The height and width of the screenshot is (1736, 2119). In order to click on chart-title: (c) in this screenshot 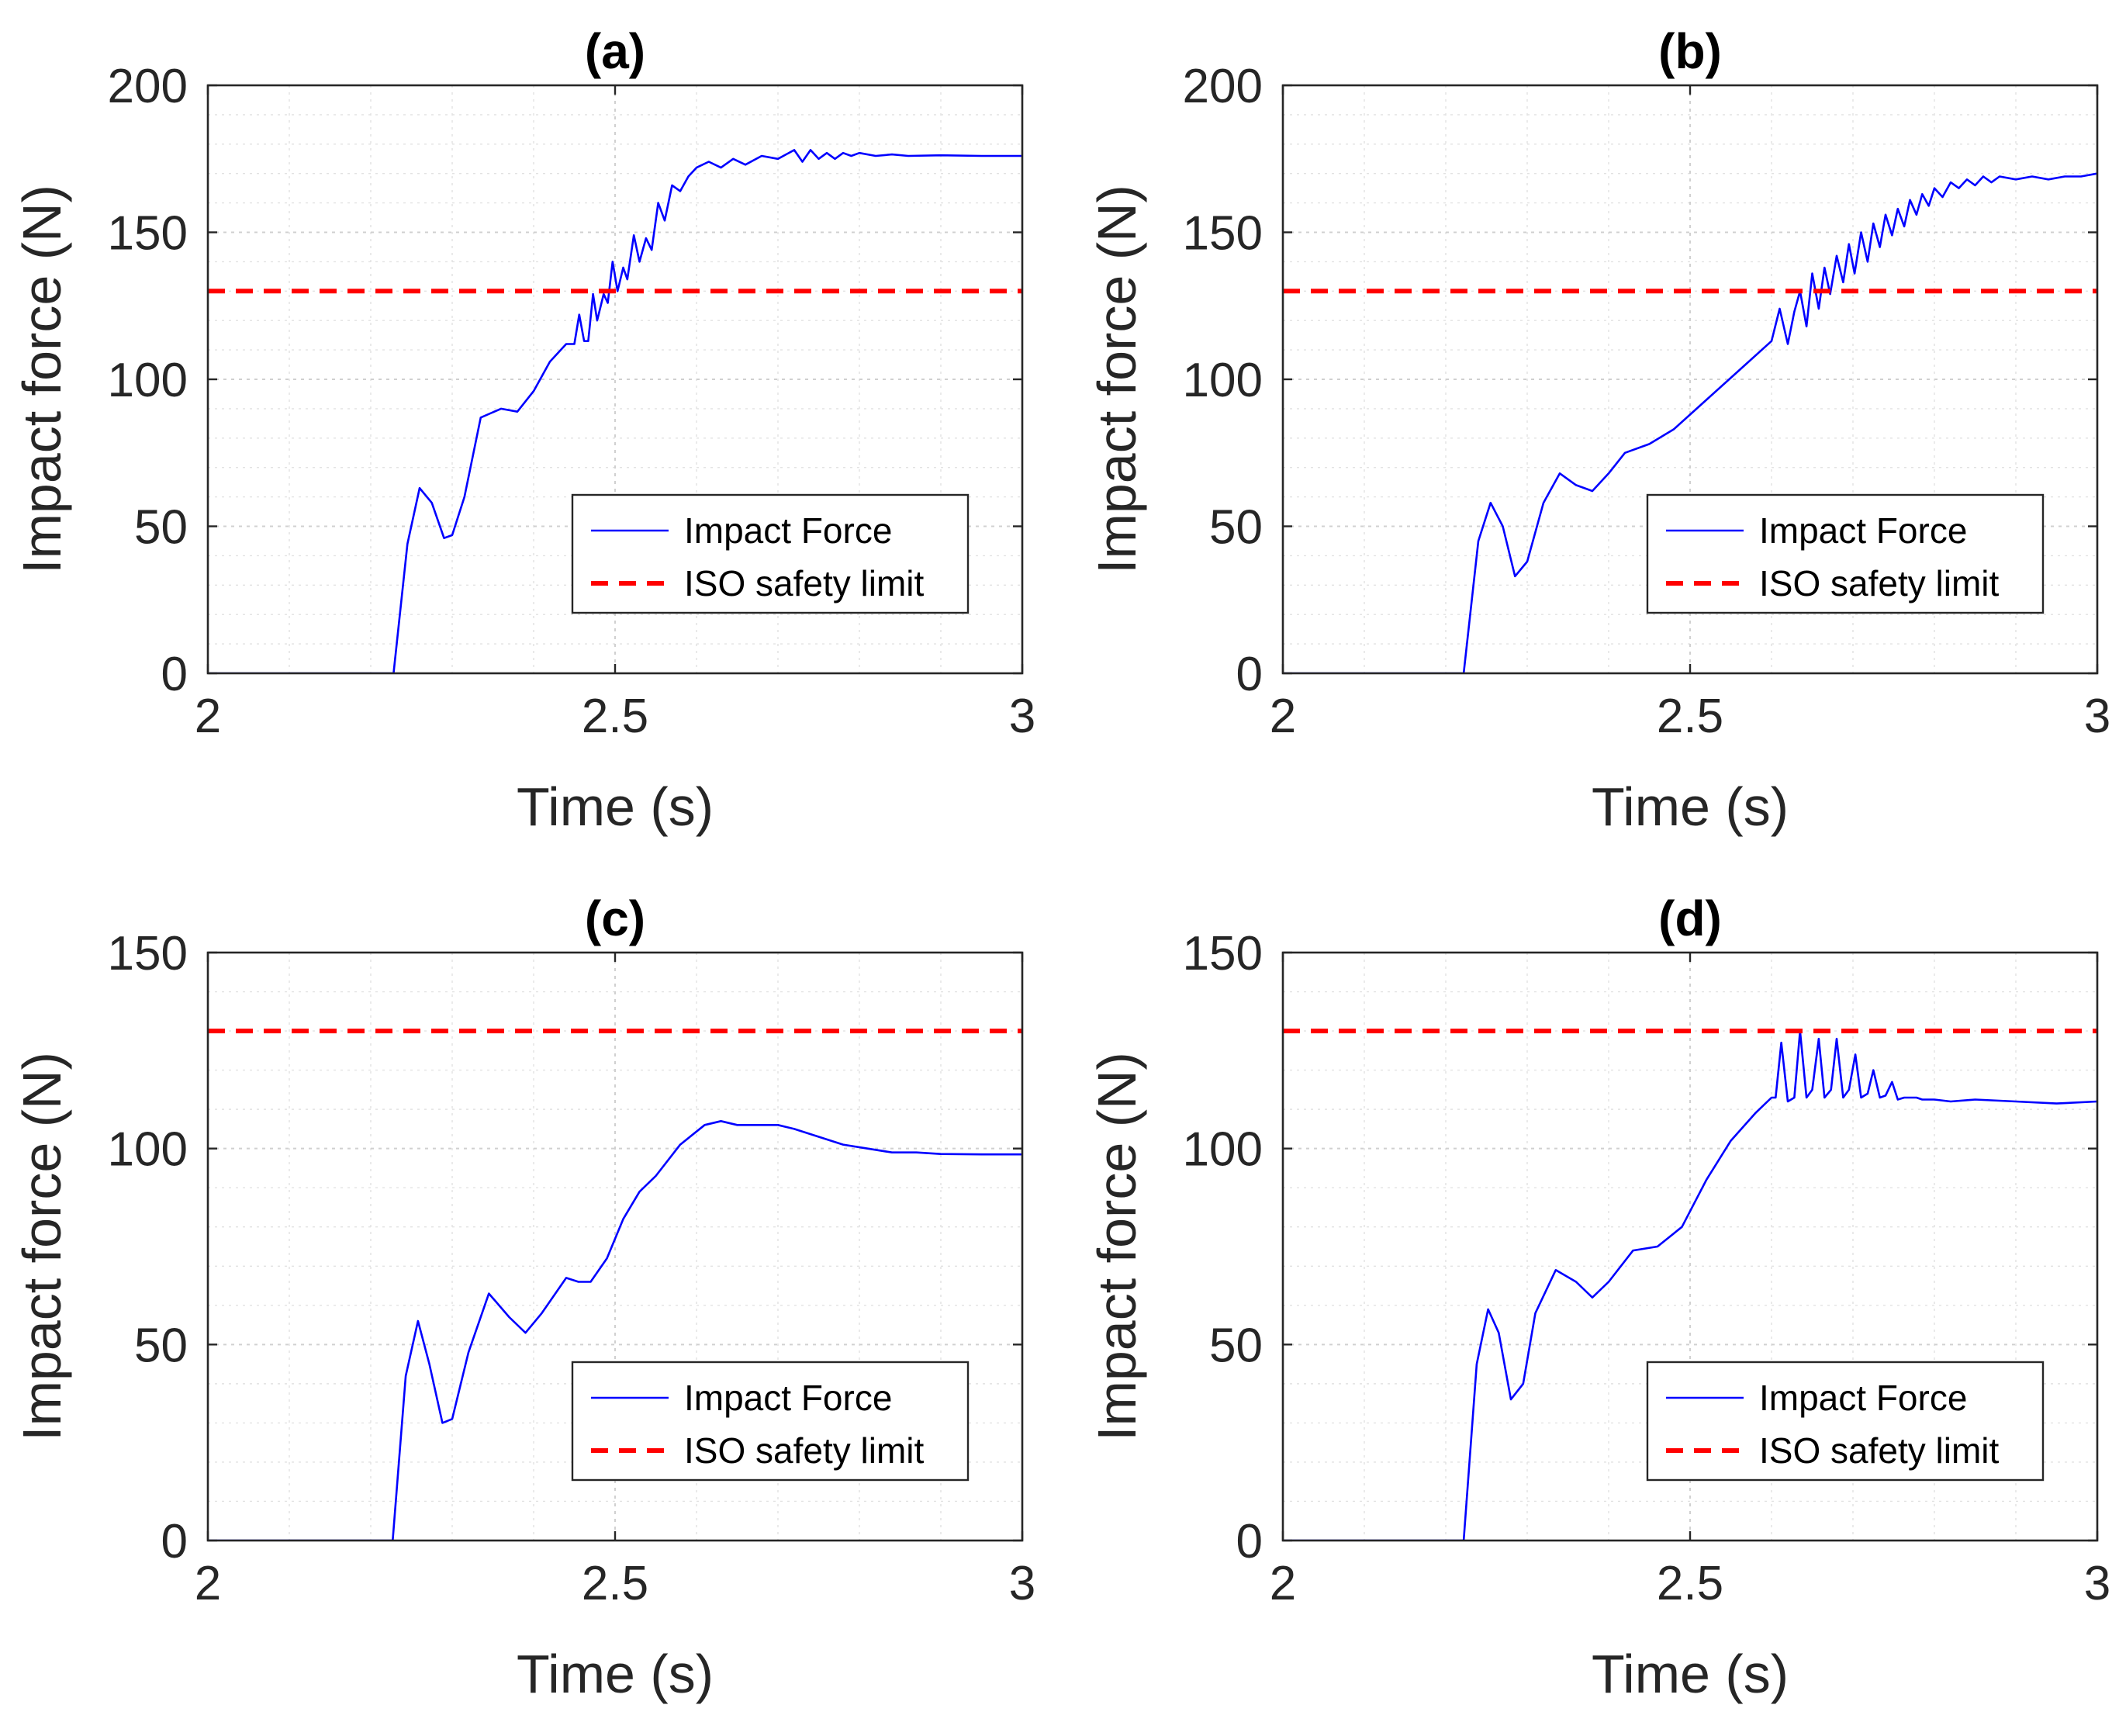, I will do `click(615, 918)`.